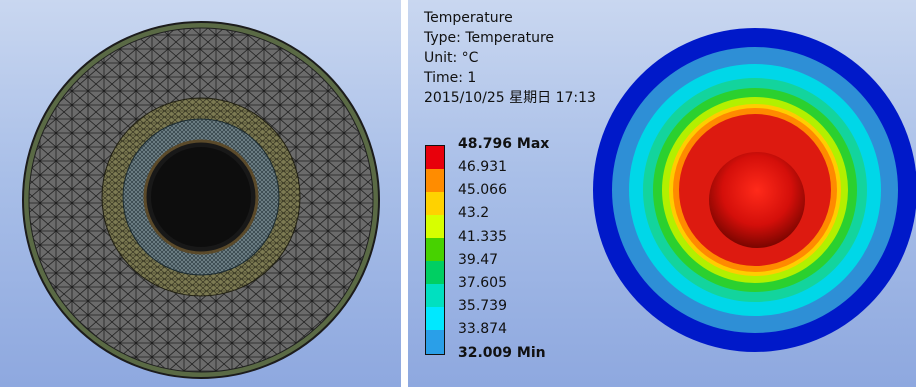  Describe the element at coordinates (489, 38) in the screenshot. I see `result-type: Type: Temperature` at that location.